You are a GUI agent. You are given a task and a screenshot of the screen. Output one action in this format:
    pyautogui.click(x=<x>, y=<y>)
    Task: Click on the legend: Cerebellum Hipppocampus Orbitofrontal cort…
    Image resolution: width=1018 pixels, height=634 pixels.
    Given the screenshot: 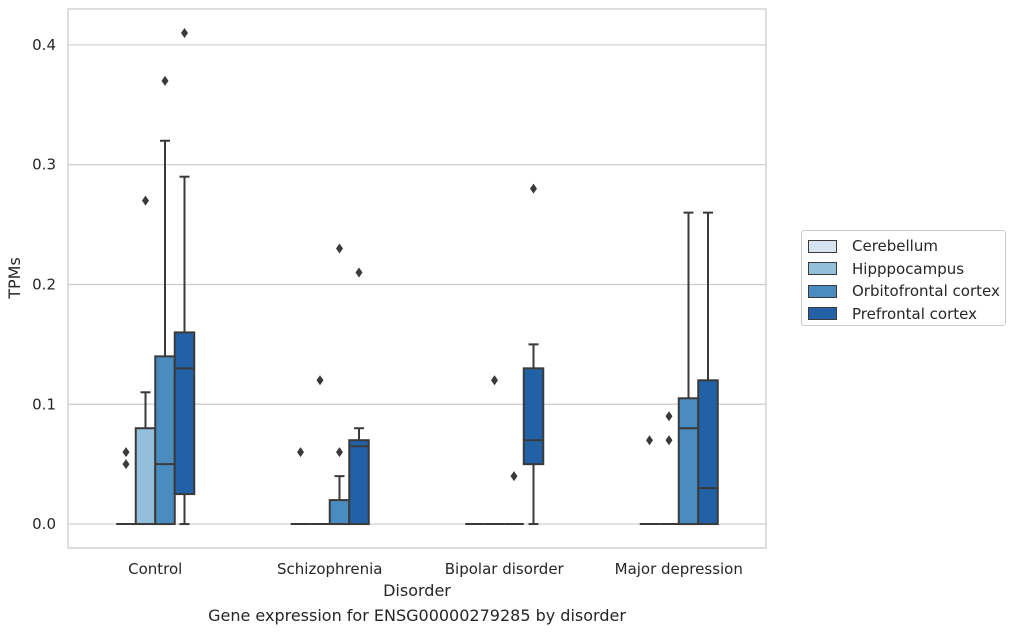 What is the action you would take?
    pyautogui.click(x=903, y=278)
    